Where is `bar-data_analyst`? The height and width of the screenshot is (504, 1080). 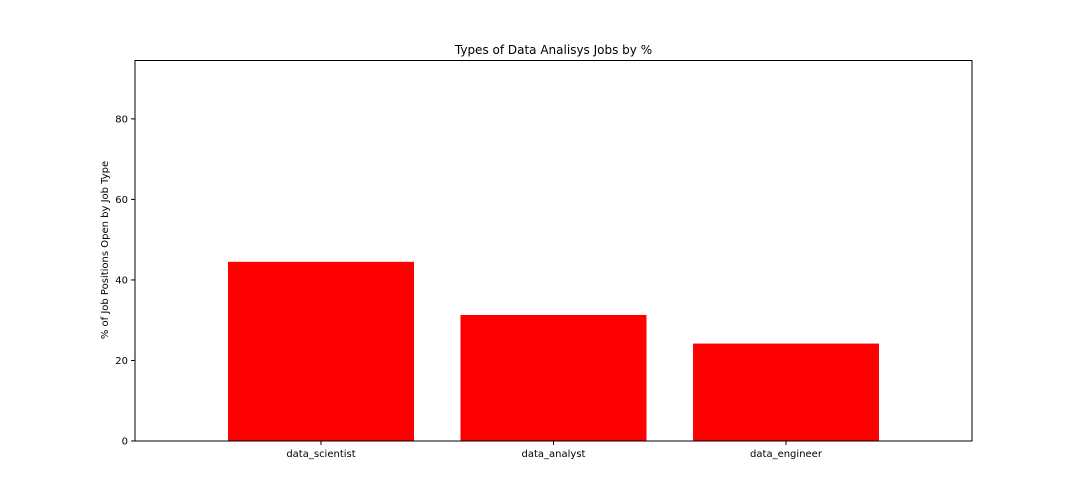 bar-data_analyst is located at coordinates (553, 377).